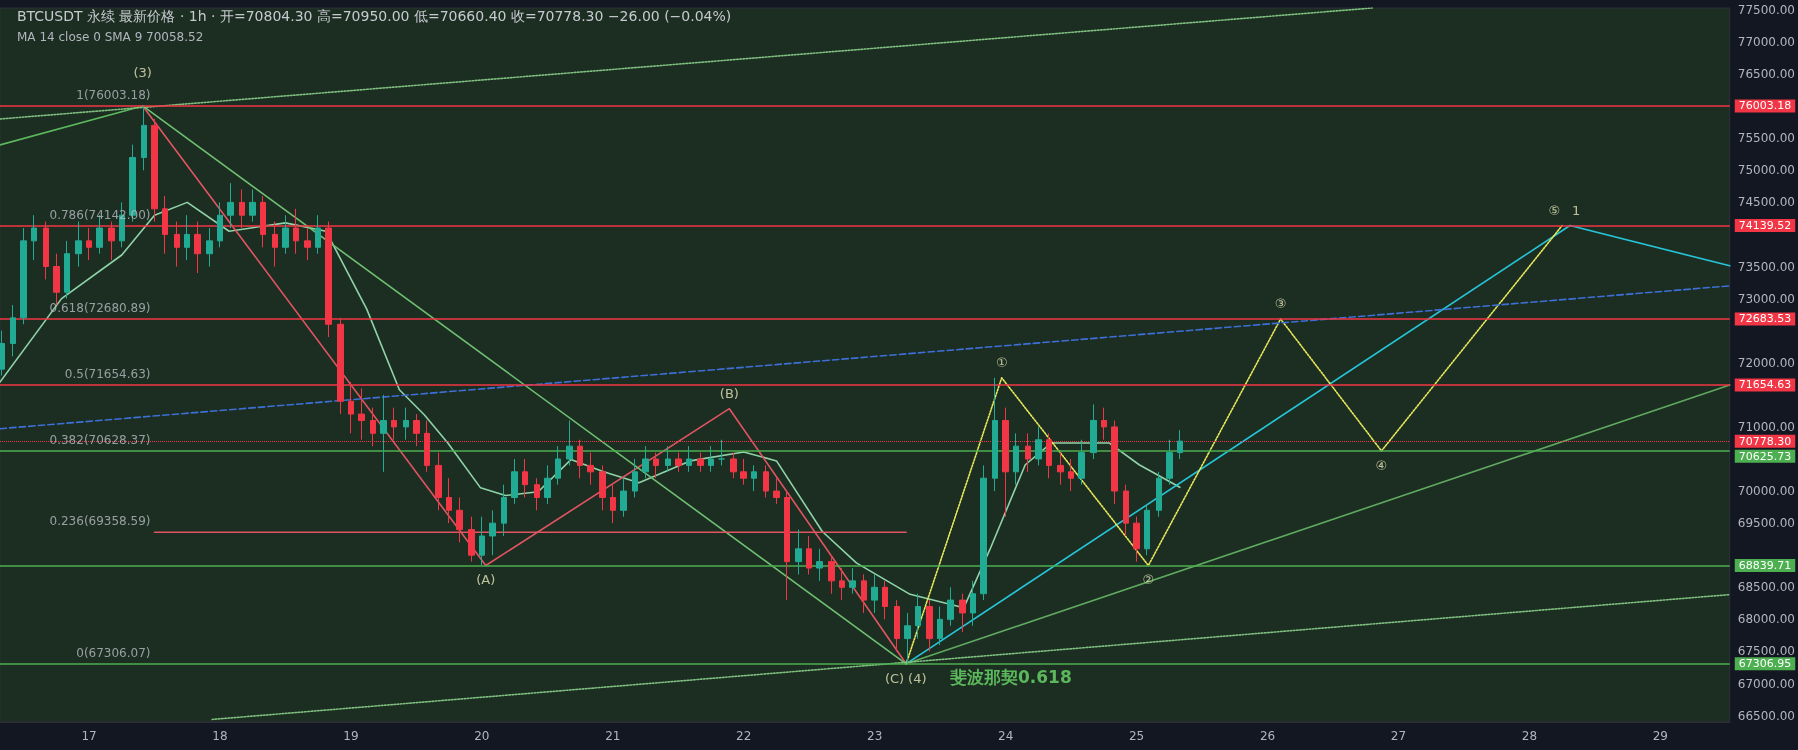  What do you see at coordinates (875, 736) in the screenshot?
I see `x-tick-label: 23` at bounding box center [875, 736].